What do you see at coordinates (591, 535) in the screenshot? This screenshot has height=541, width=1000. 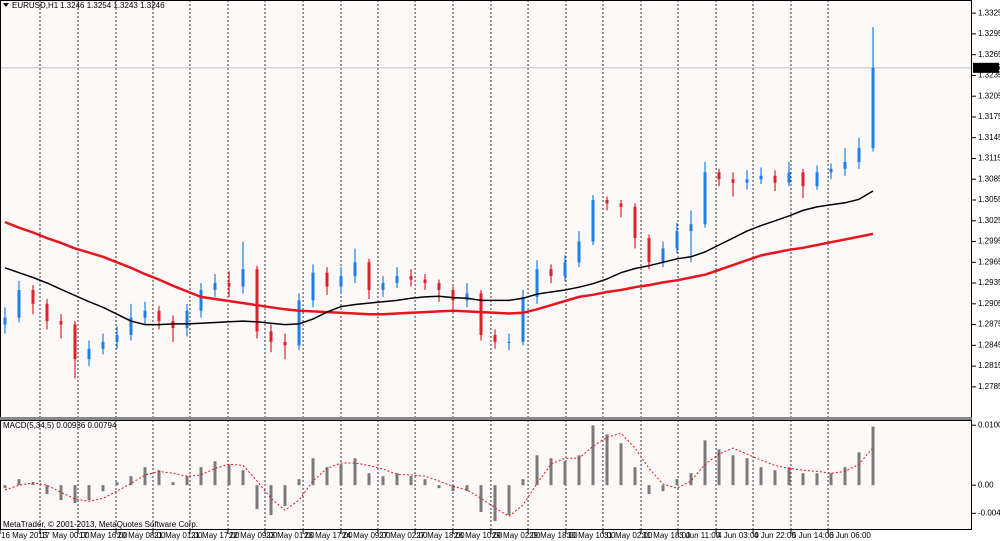 I see `x-tick-label: 30 May 10:00` at bounding box center [591, 535].